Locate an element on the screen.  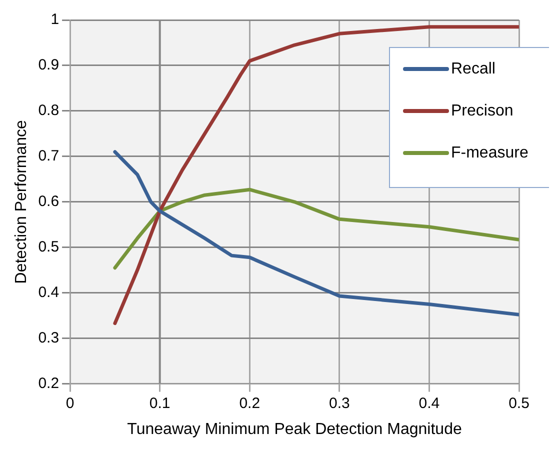
y-tick-label: 0.7 is located at coordinates (49, 156).